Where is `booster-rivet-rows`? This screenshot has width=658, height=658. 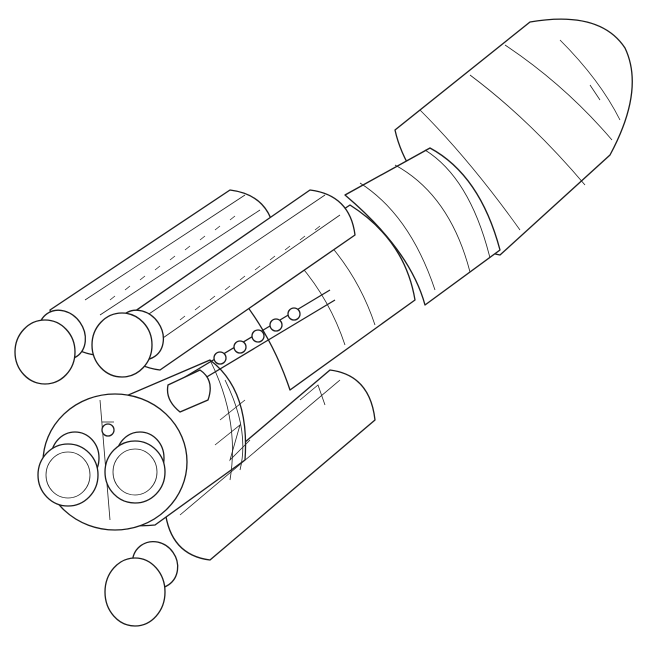 booster-rivet-rows is located at coordinates (215, 268).